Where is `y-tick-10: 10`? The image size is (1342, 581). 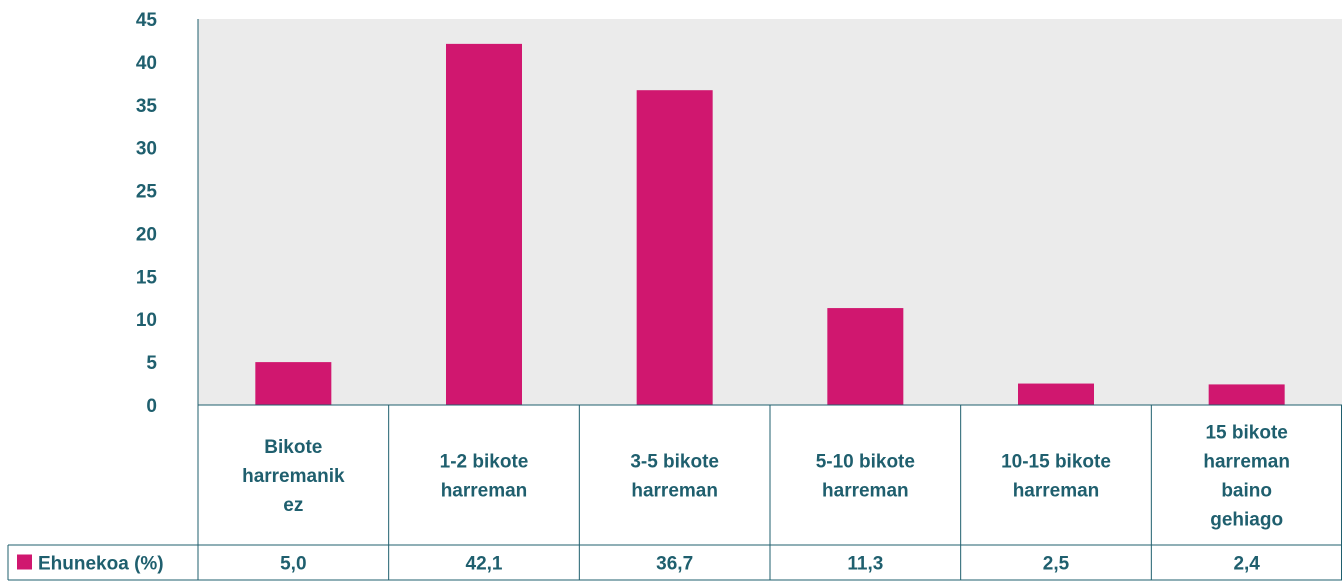
y-tick-10: 10 is located at coordinates (146, 320).